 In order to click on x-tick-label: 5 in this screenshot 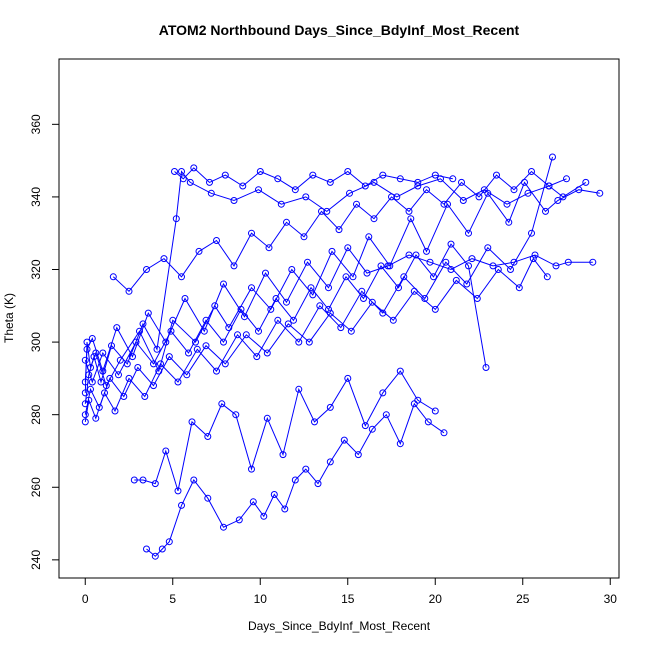, I will do `click(172, 599)`.